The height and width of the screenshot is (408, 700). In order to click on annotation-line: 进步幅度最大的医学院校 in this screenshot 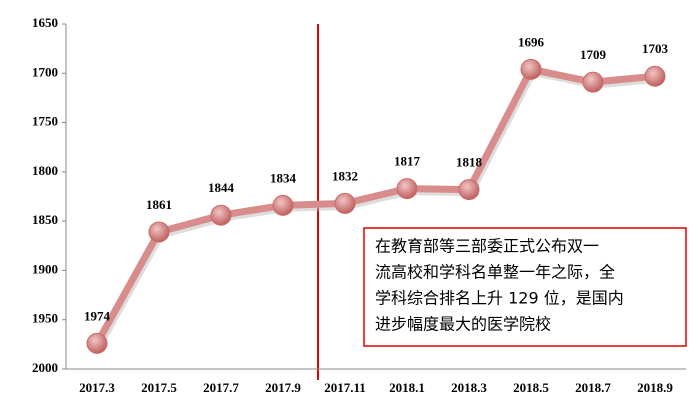, I will do `click(463, 324)`.